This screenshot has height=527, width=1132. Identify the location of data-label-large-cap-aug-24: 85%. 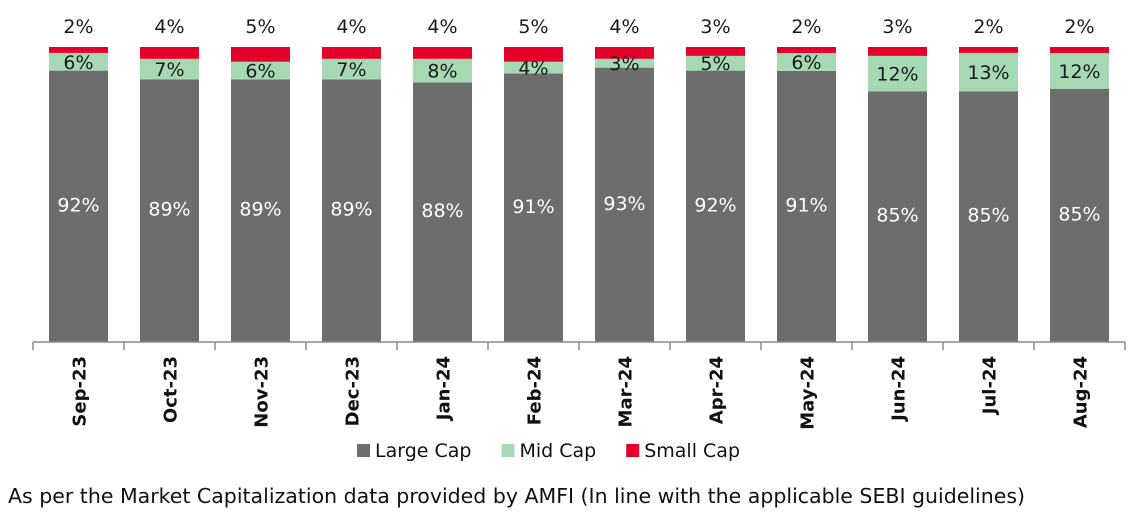
(1079, 214).